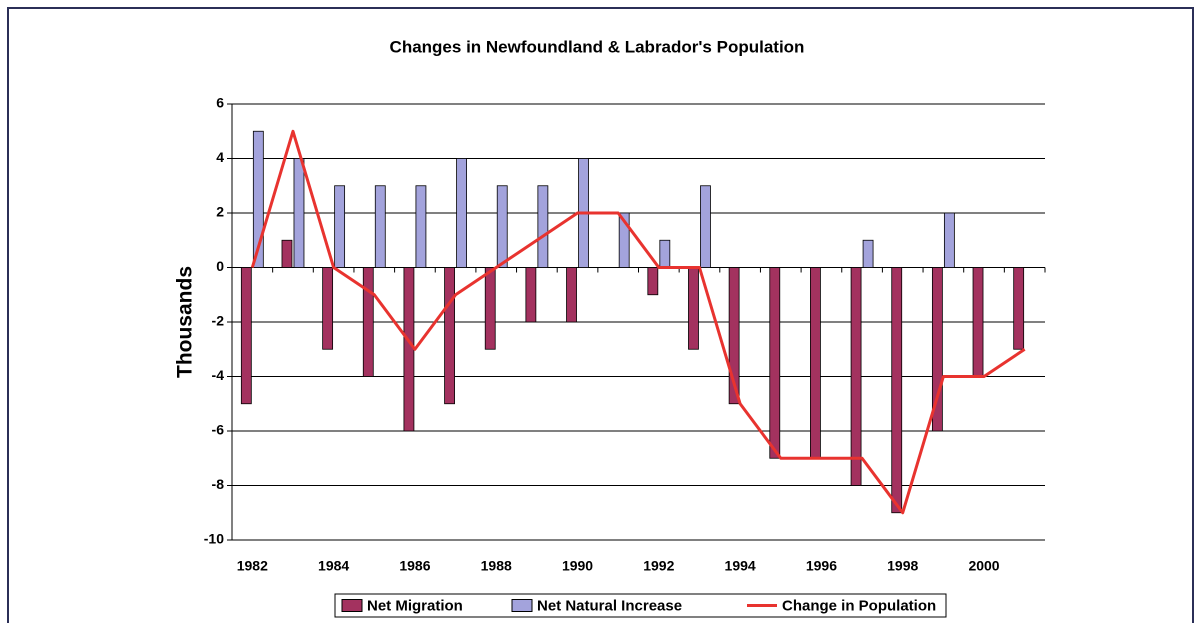 The image size is (1201, 623). I want to click on y-tick-label: 4, so click(220, 157).